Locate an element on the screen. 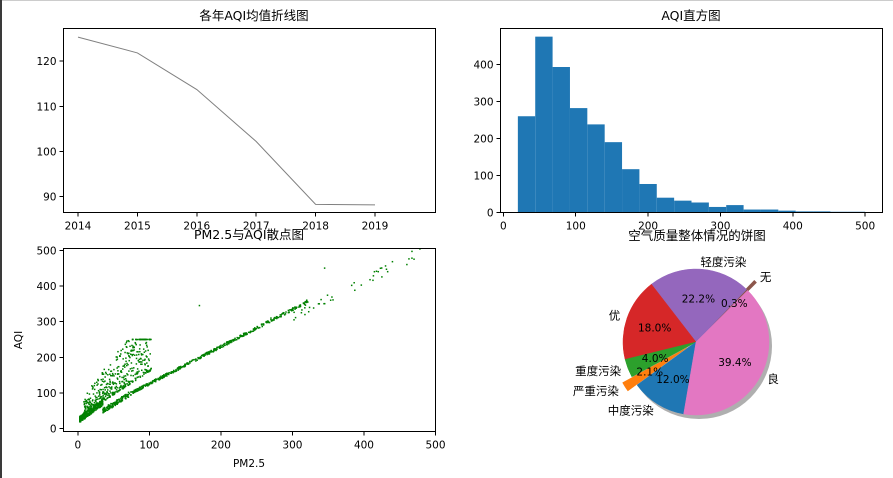  hist-x-tick-label: 0 is located at coordinates (503, 227).